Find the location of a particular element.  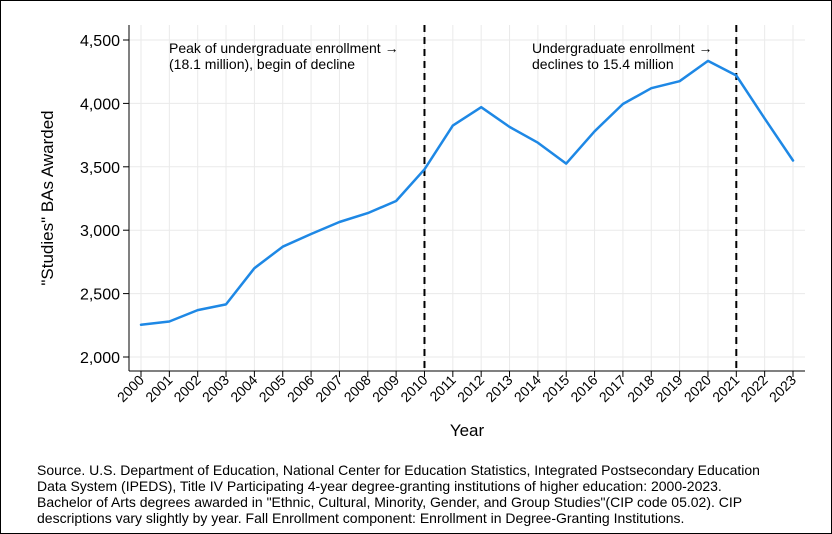

x-tick-label: 2019 is located at coordinates (668, 388).